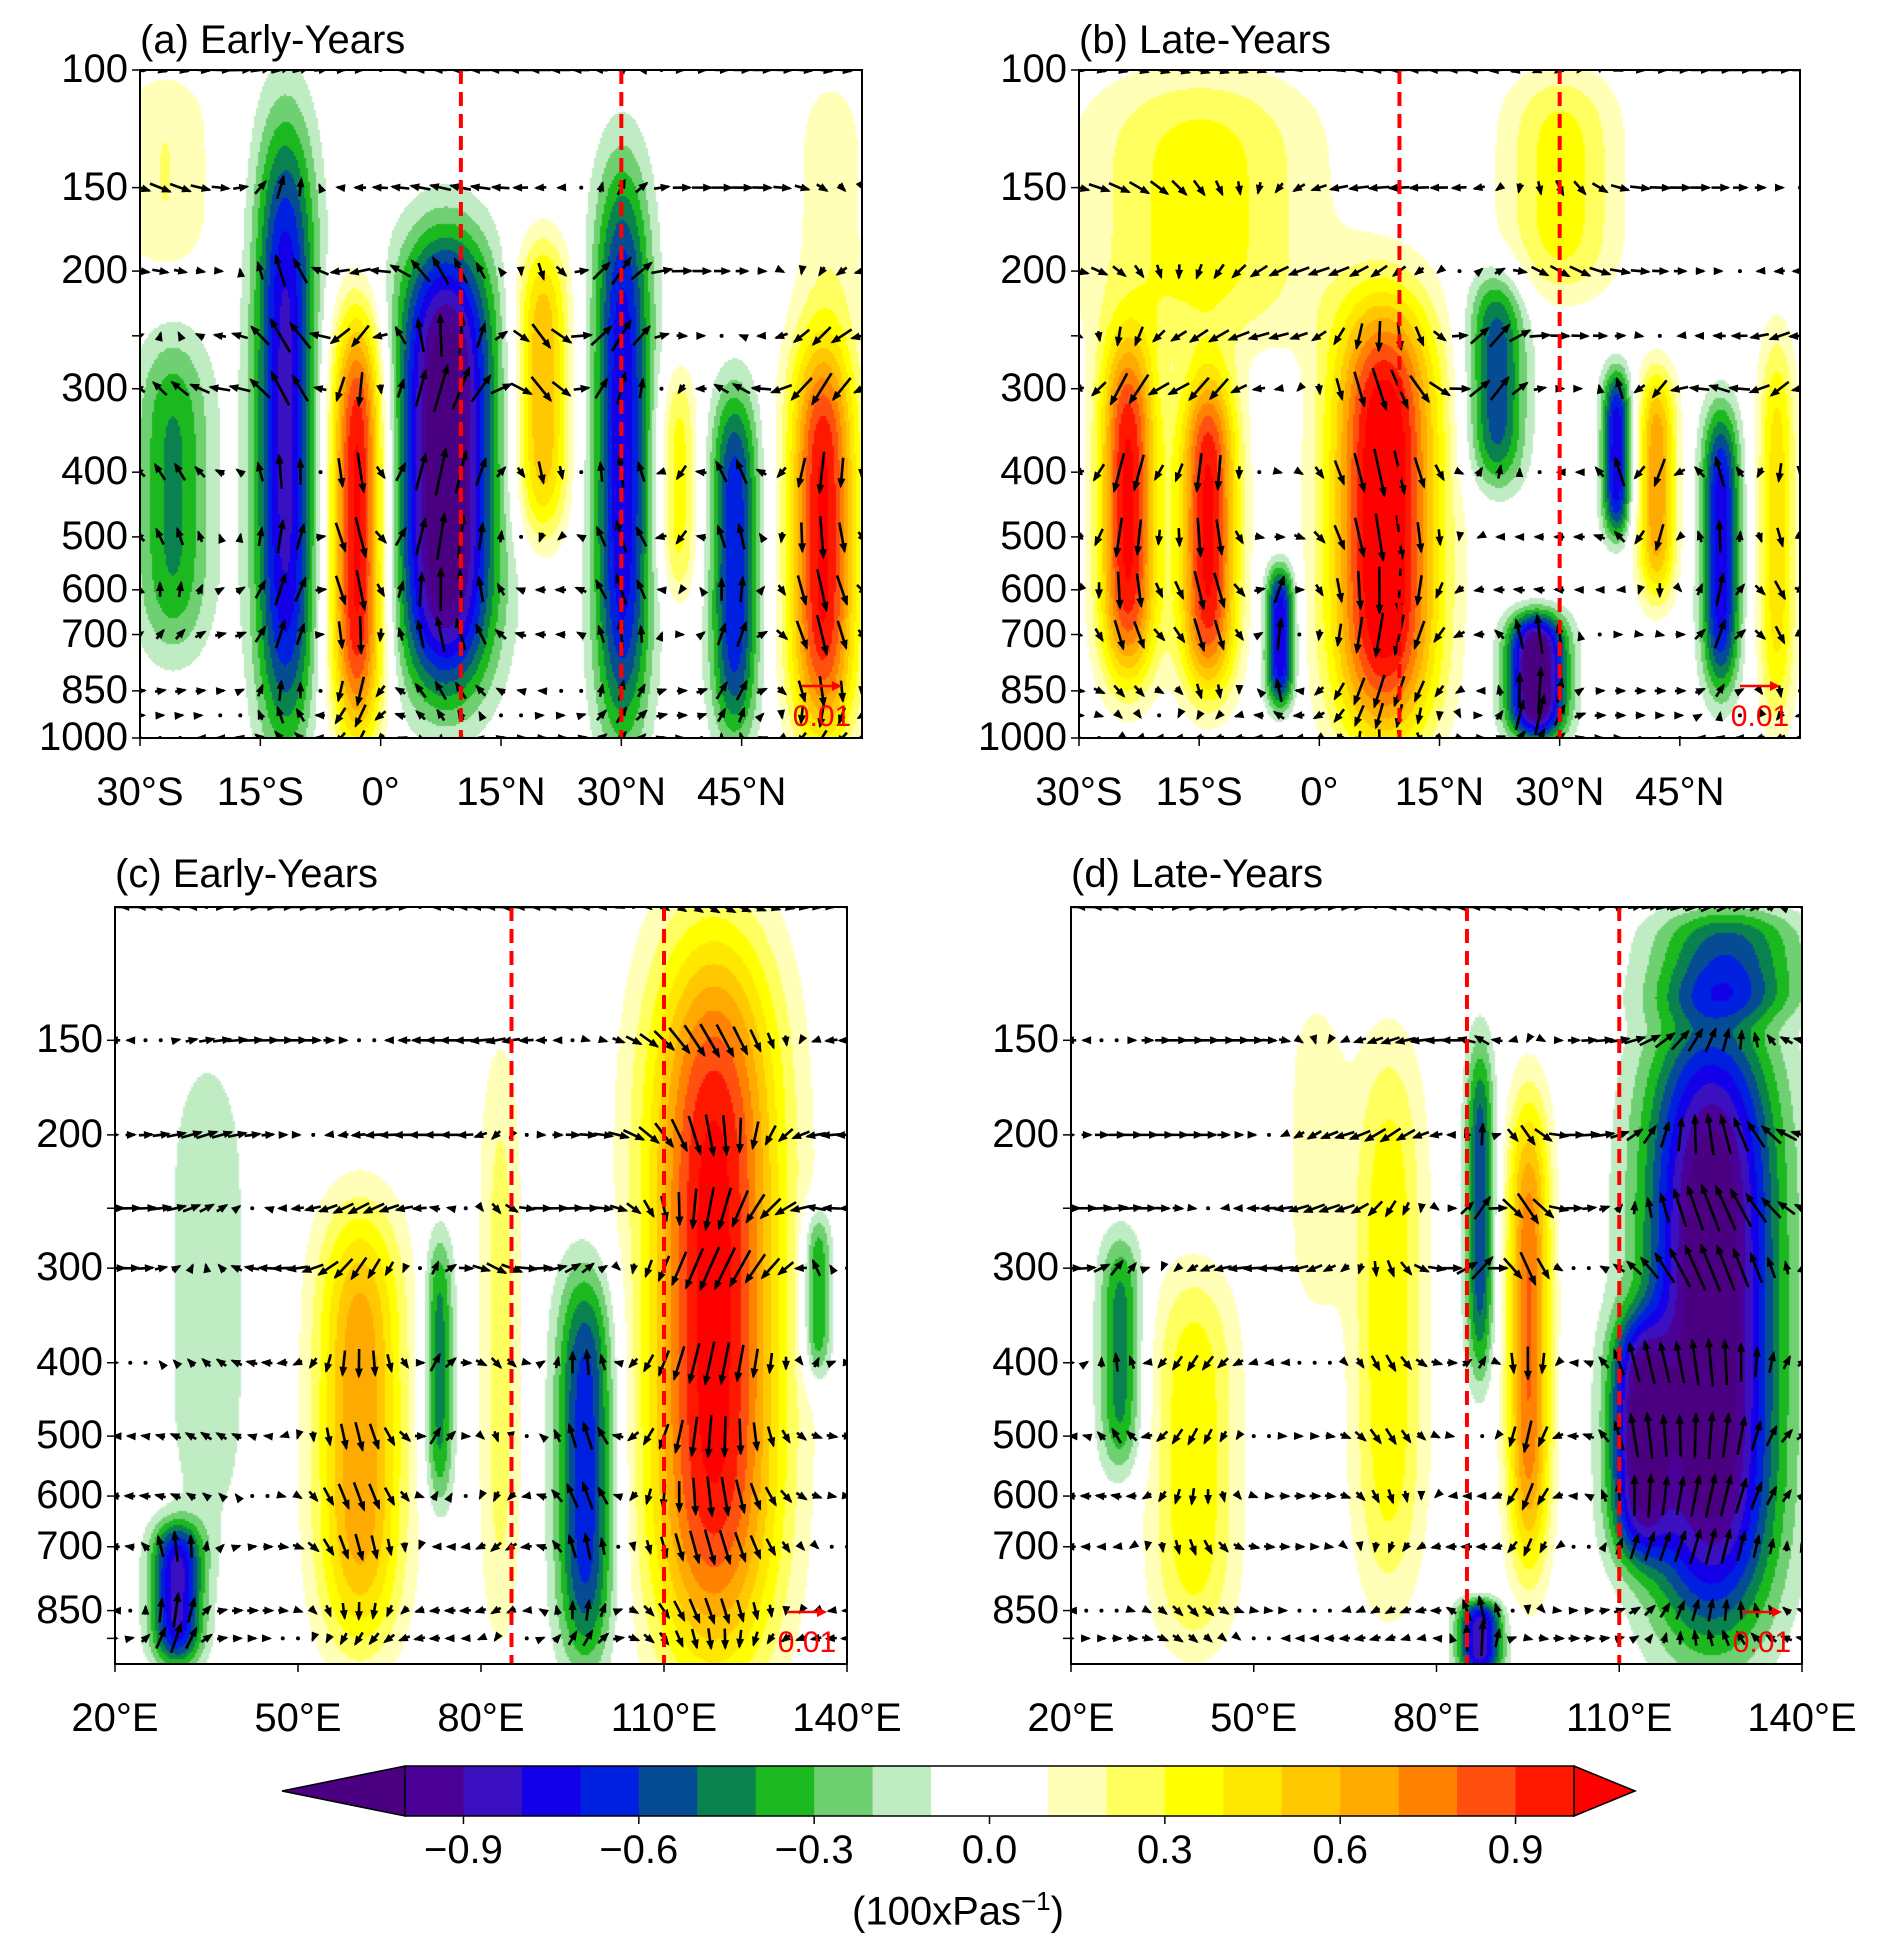 Image resolution: width=1892 pixels, height=1945 pixels. What do you see at coordinates (1033, 689) in the screenshot?
I see `y-tick-label: 850` at bounding box center [1033, 689].